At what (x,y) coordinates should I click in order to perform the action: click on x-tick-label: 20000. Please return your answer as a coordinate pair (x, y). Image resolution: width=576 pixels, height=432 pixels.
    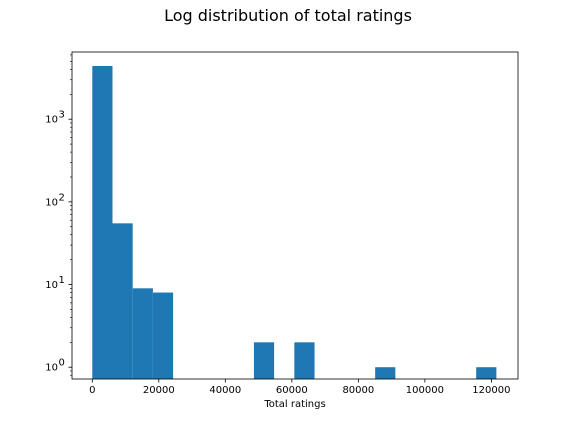
    Looking at the image, I should click on (159, 390).